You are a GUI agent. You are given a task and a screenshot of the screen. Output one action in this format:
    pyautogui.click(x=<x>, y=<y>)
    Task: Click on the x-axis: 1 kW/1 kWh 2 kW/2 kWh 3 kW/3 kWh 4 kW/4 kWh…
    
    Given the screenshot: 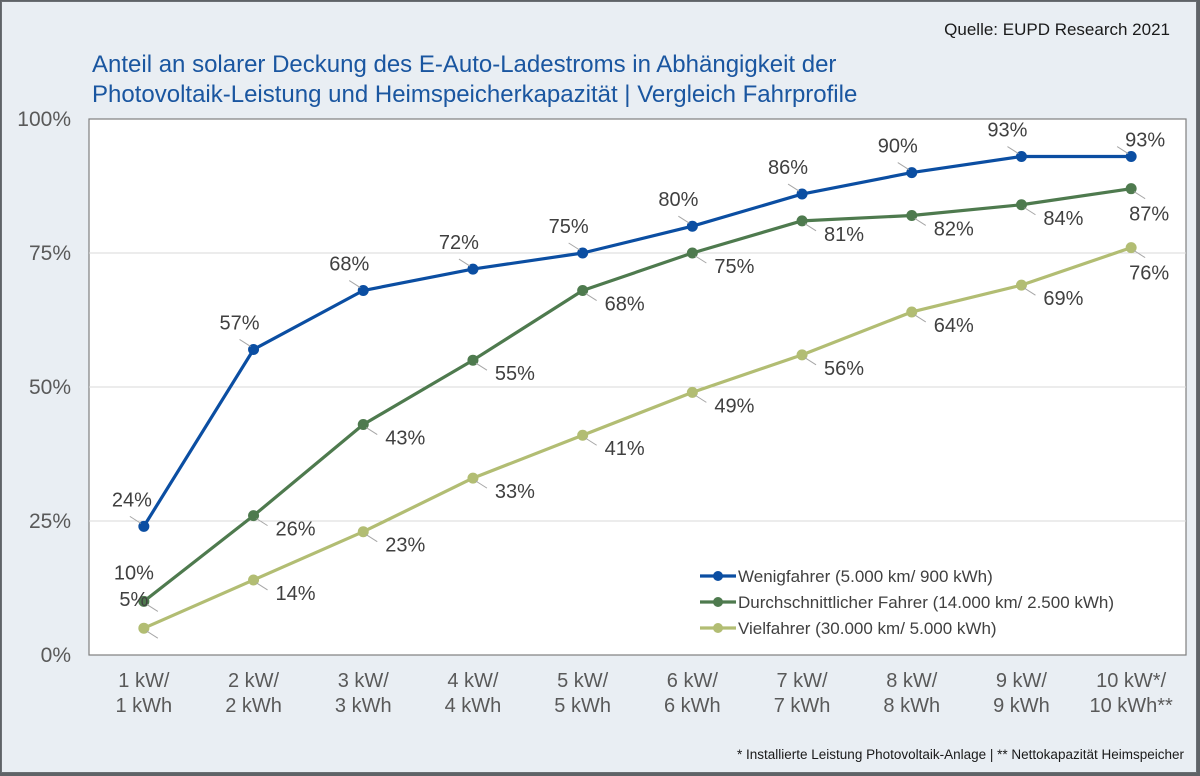 What is the action you would take?
    pyautogui.click(x=645, y=693)
    